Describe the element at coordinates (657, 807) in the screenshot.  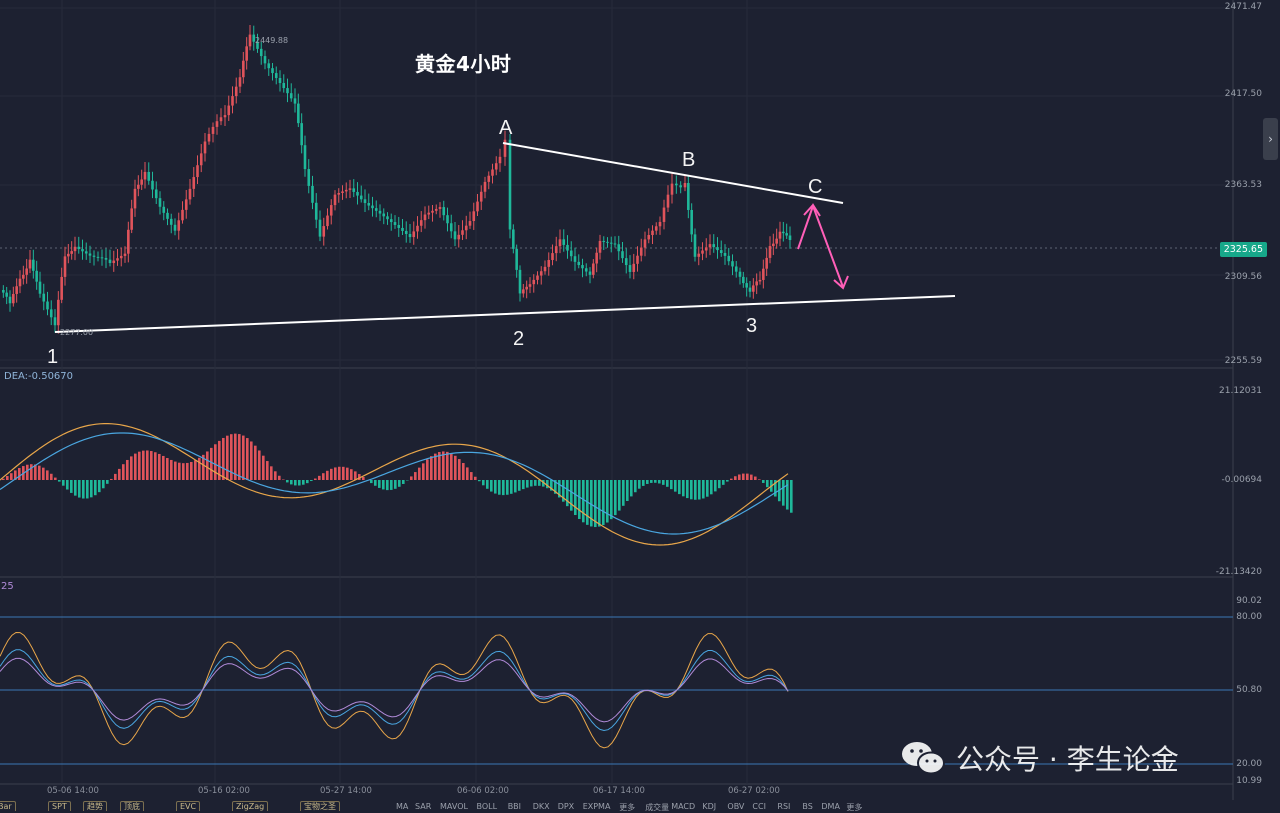
I see `indicator-name-9: 成交量` at that location.